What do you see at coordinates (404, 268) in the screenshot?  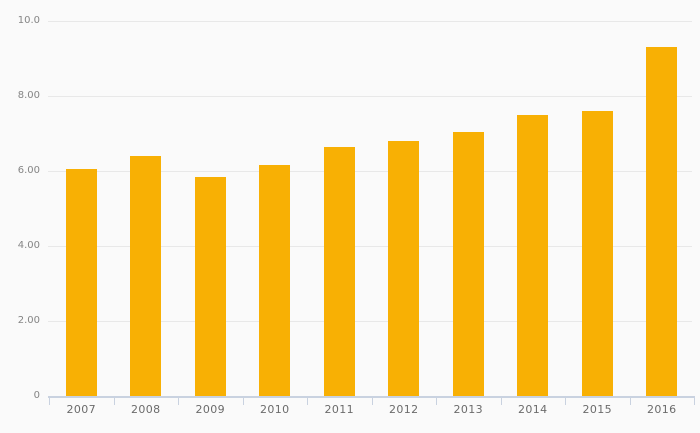 I see `bar-2012` at bounding box center [404, 268].